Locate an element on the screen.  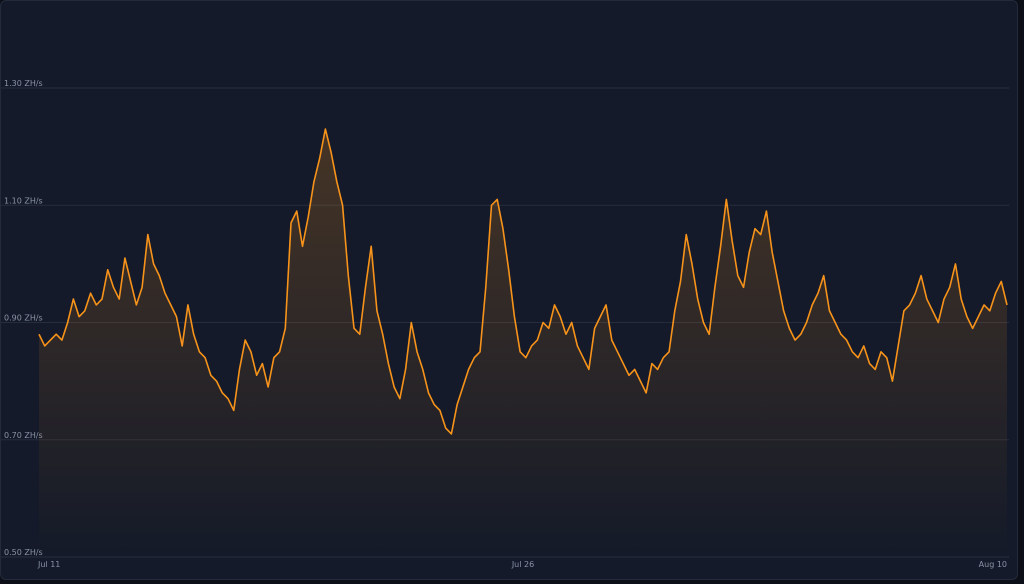
y-tick-label: 0.50 ZH/s is located at coordinates (23, 552).